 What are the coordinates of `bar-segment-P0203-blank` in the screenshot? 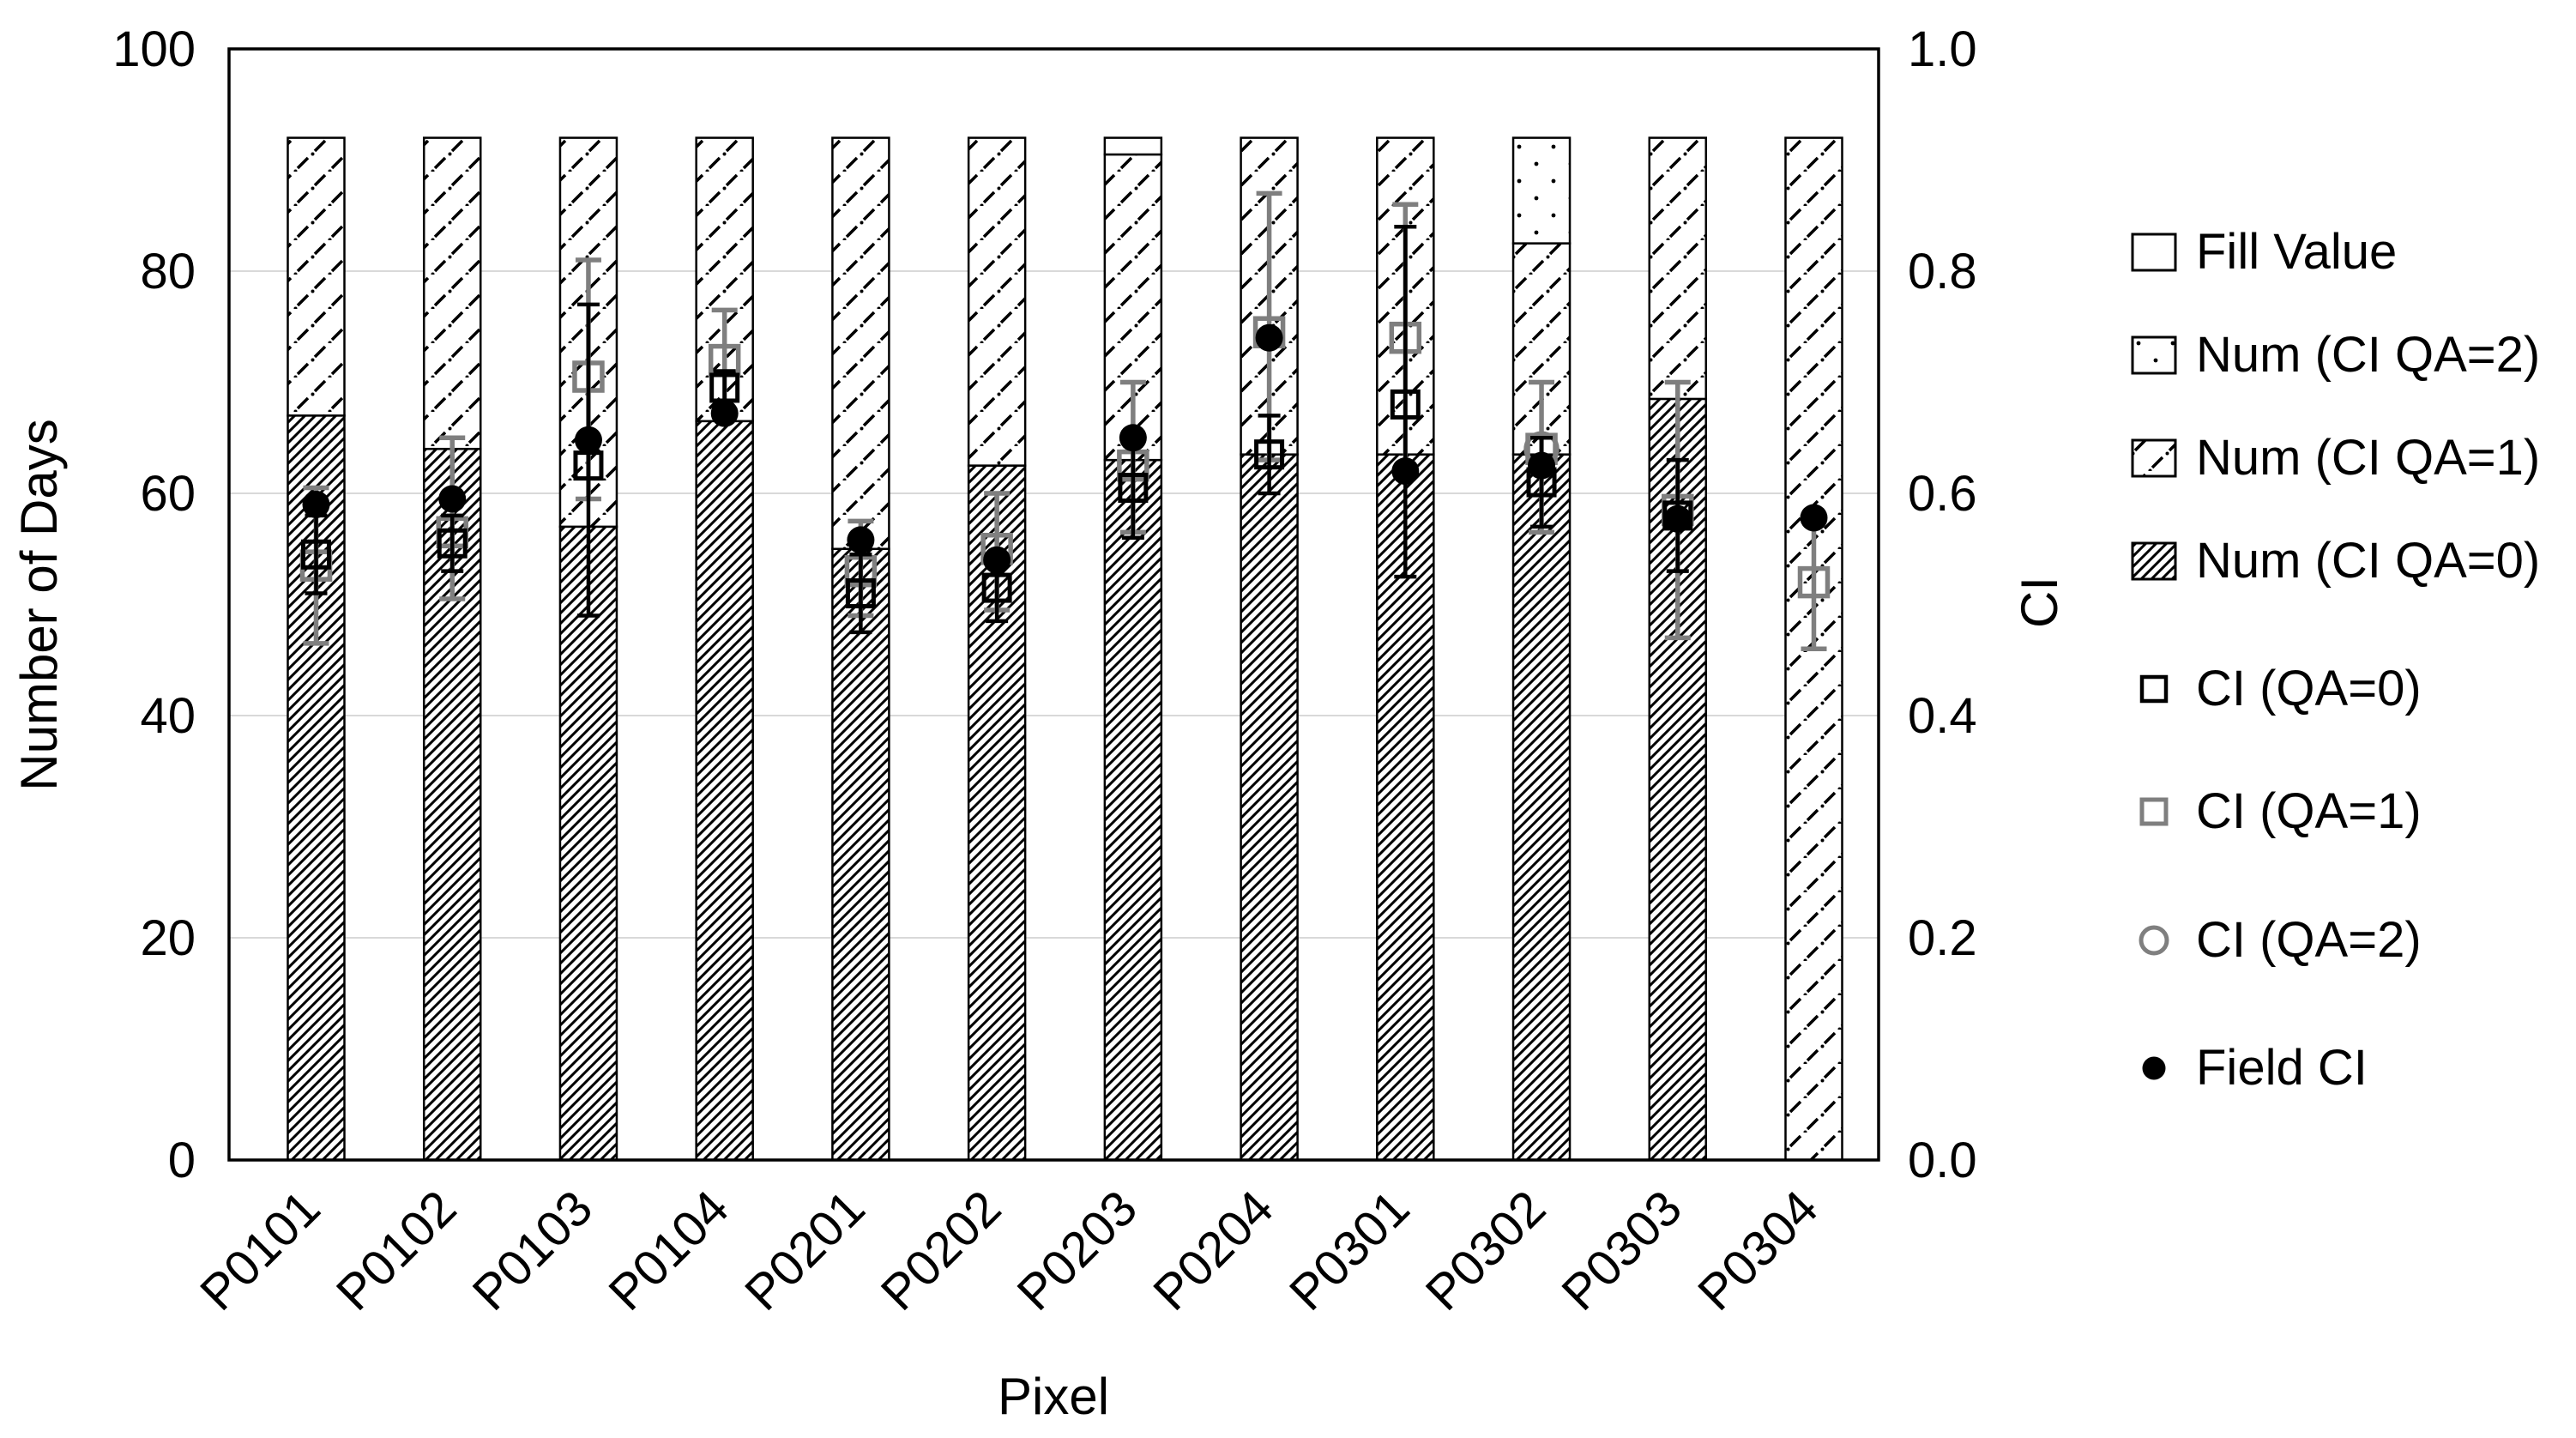 It's located at (1133, 146).